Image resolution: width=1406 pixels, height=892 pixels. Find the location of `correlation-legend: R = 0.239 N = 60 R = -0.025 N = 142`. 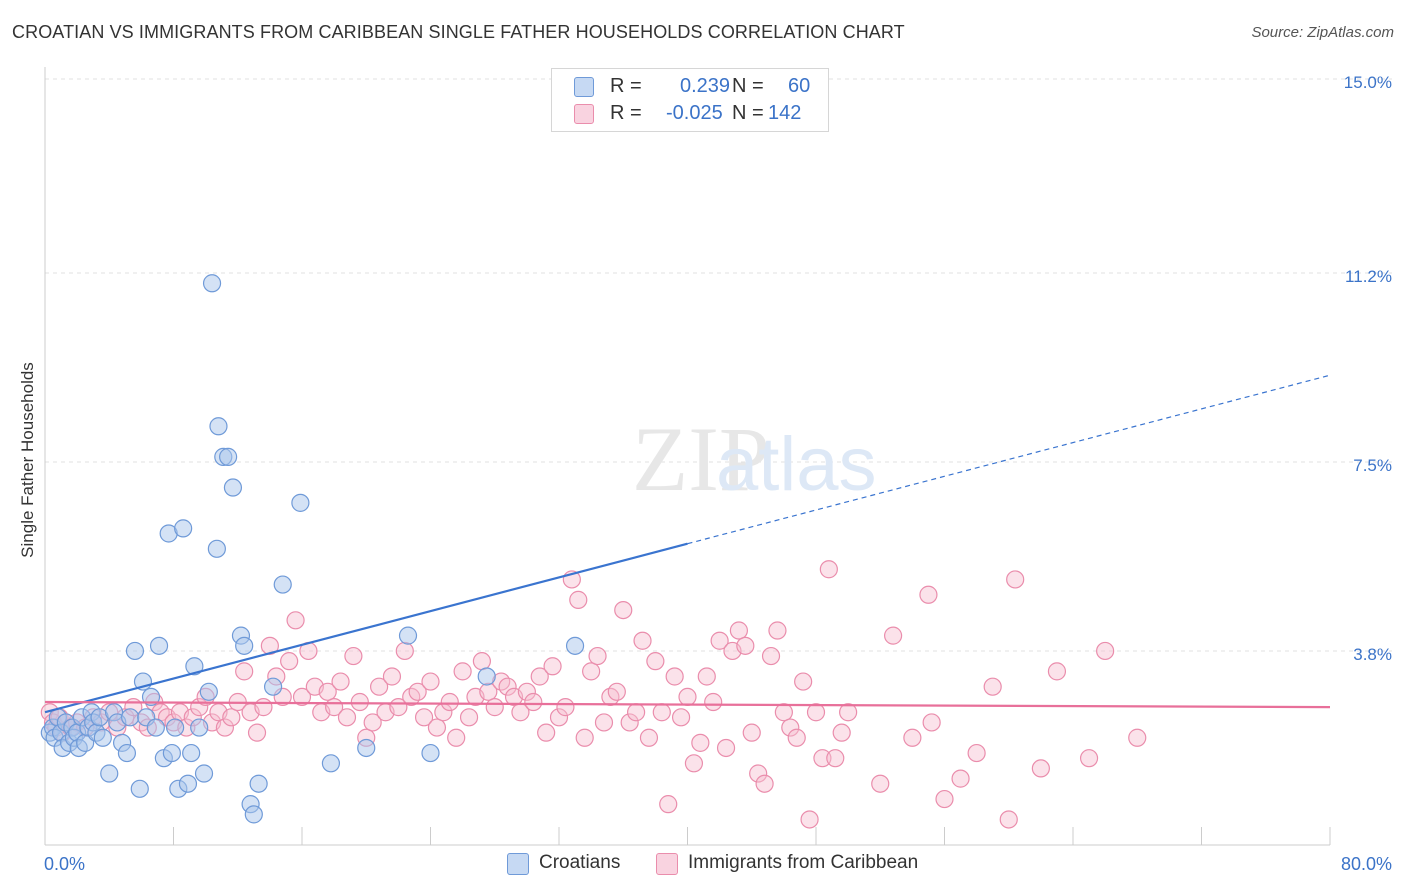

correlation-legend: R = 0.239 N = 60 R = -0.025 N = 142 is located at coordinates (690, 100).